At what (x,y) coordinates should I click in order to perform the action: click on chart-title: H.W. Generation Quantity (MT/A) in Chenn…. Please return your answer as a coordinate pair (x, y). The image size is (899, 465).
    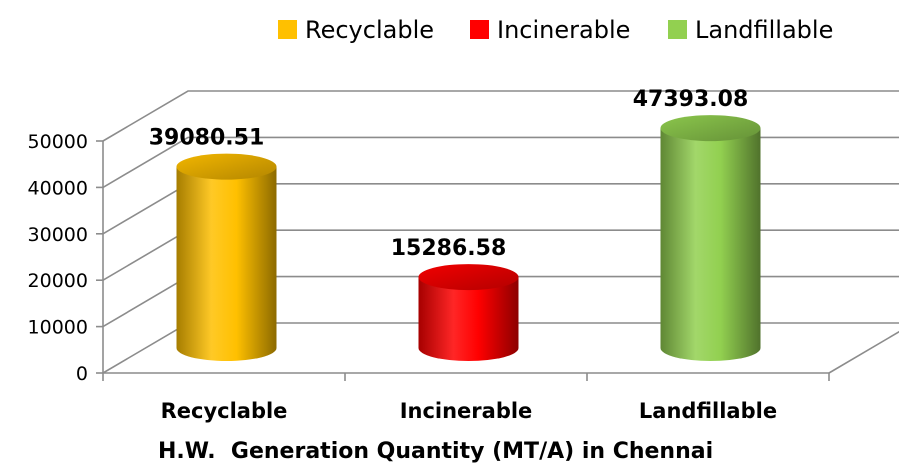
    Looking at the image, I should click on (435, 451).